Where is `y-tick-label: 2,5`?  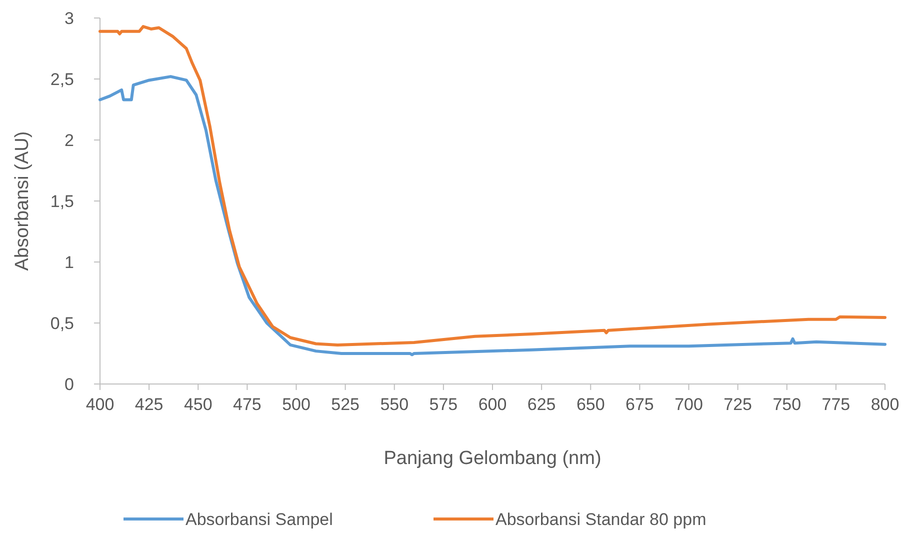
y-tick-label: 2,5 is located at coordinates (62, 79).